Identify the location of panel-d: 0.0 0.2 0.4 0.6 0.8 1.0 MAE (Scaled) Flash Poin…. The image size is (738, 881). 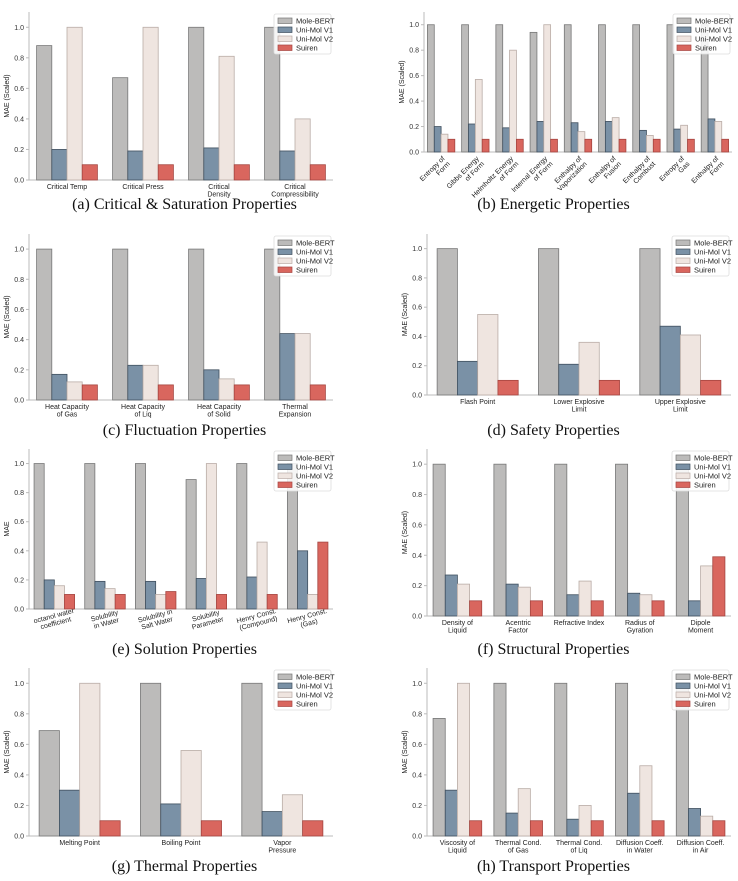
(553, 333).